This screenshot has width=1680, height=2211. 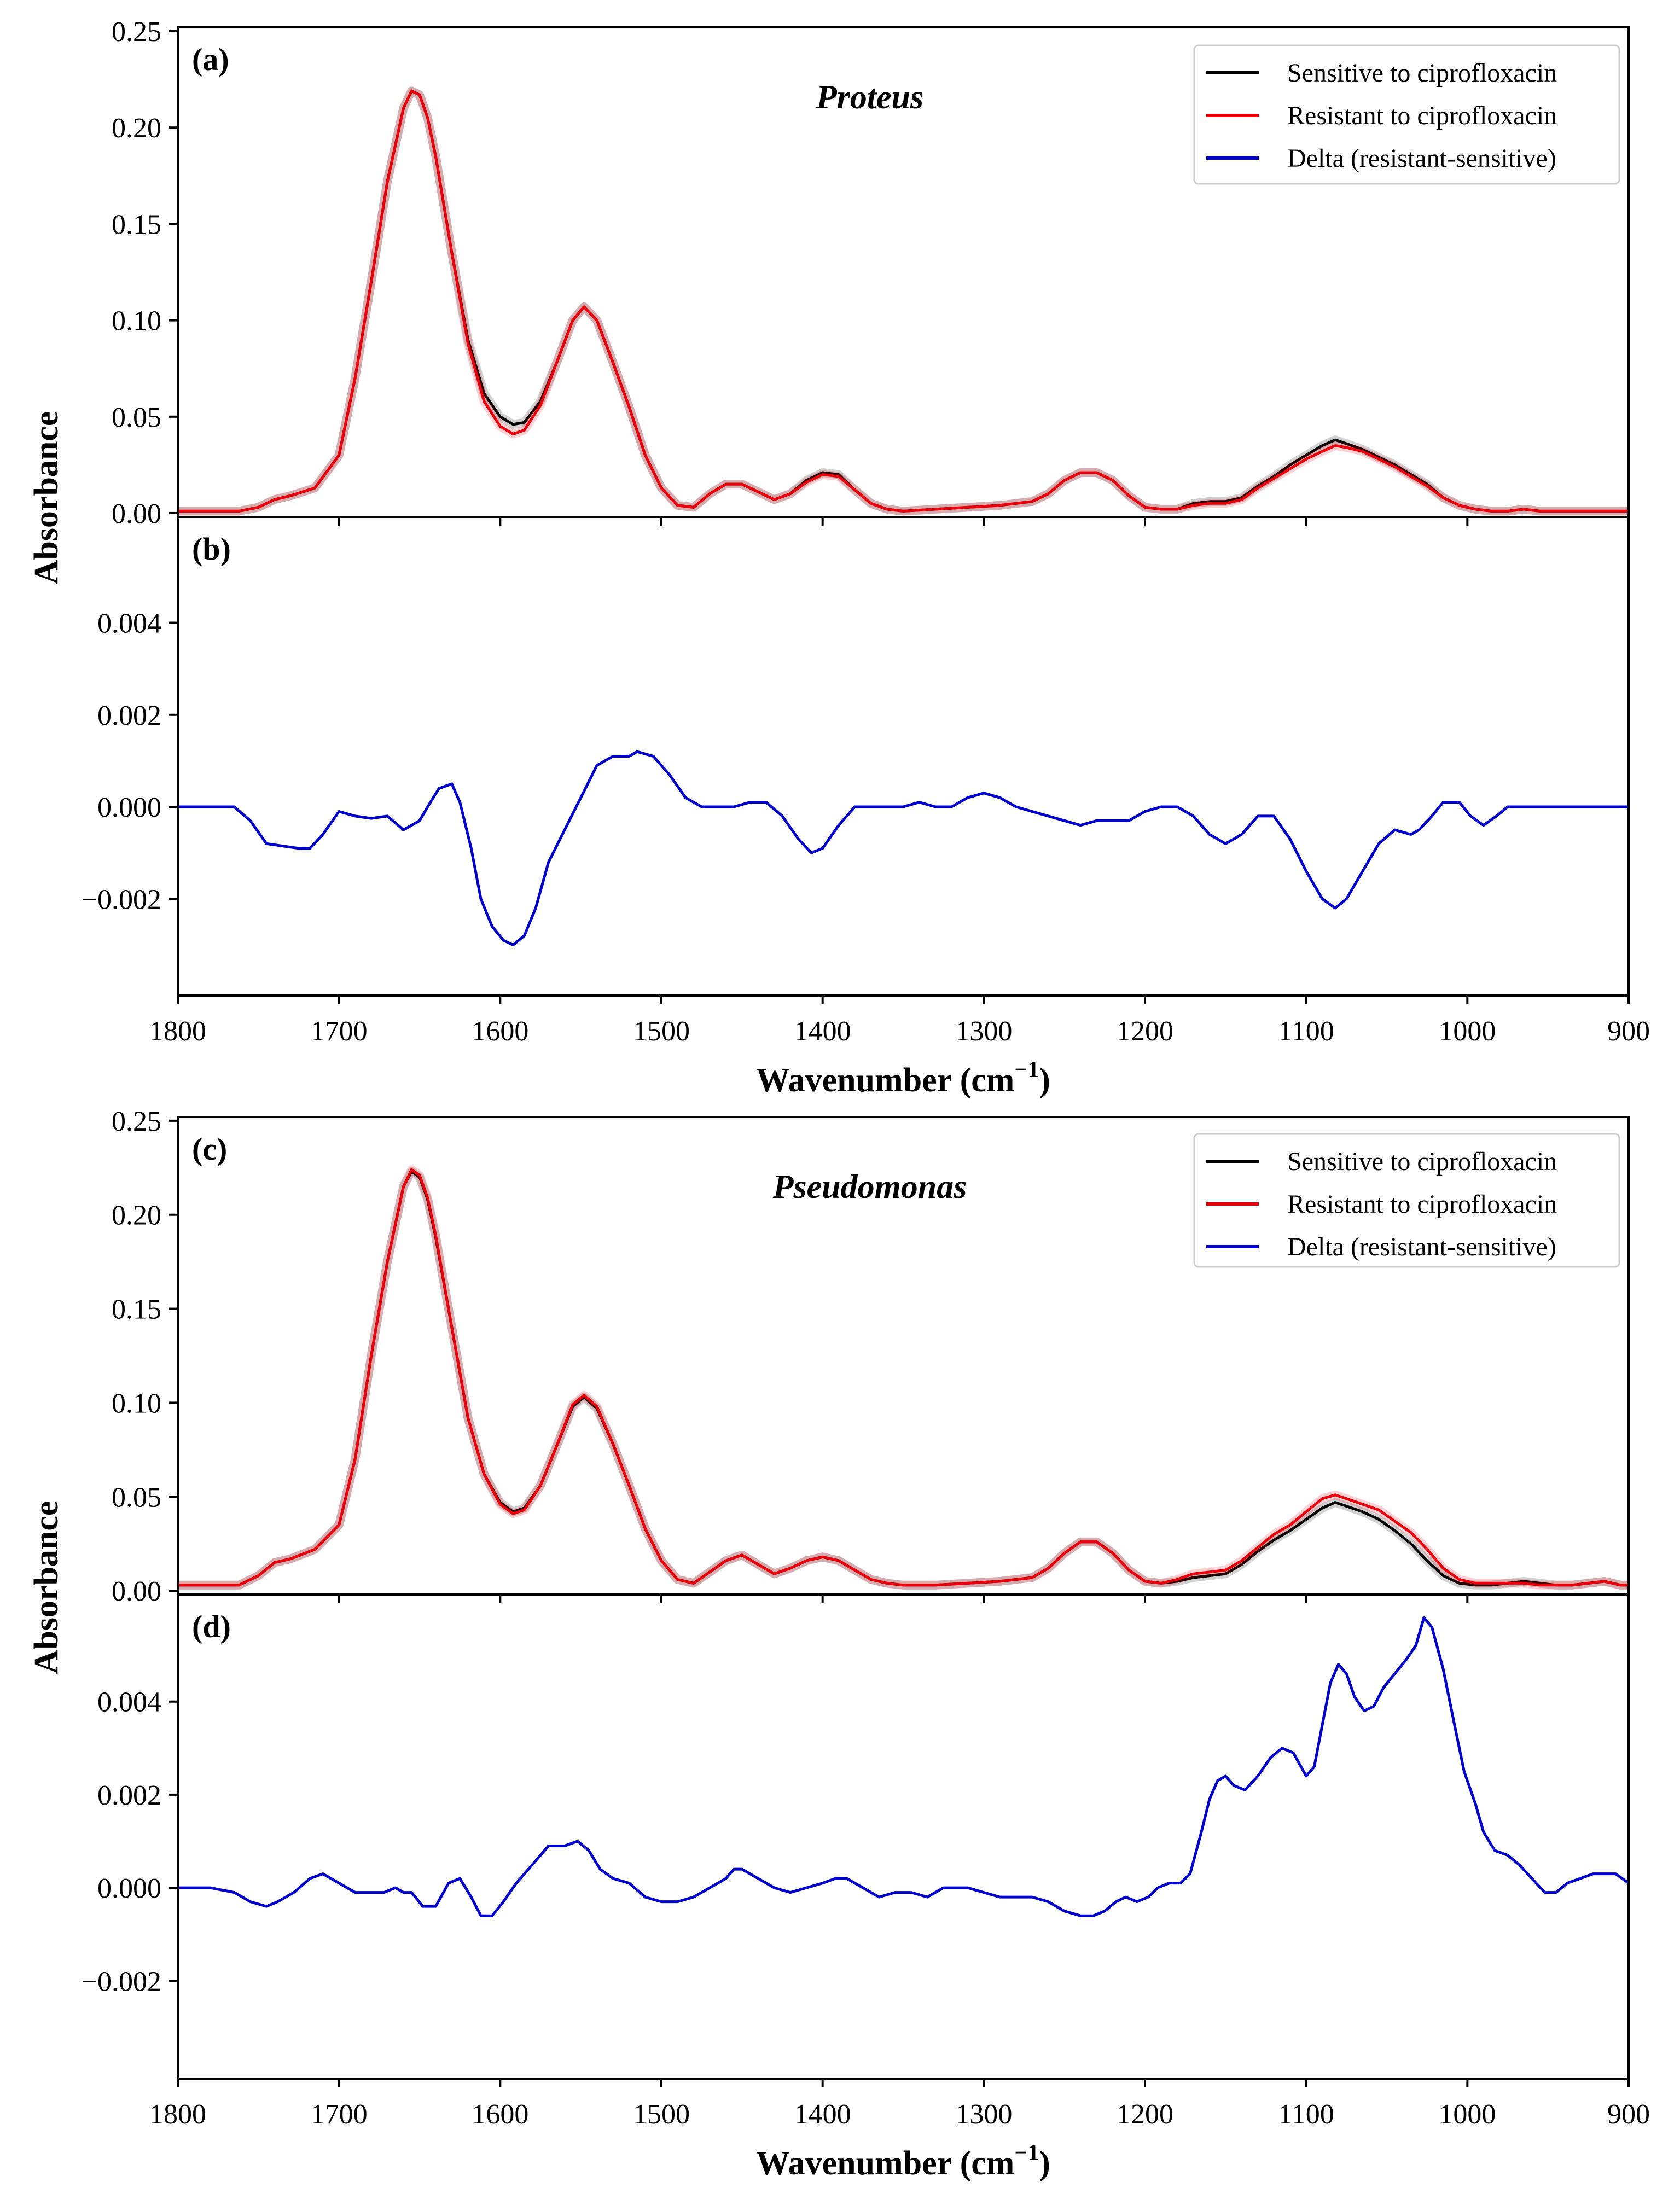 I want to click on panel-label: (d), so click(x=211, y=1626).